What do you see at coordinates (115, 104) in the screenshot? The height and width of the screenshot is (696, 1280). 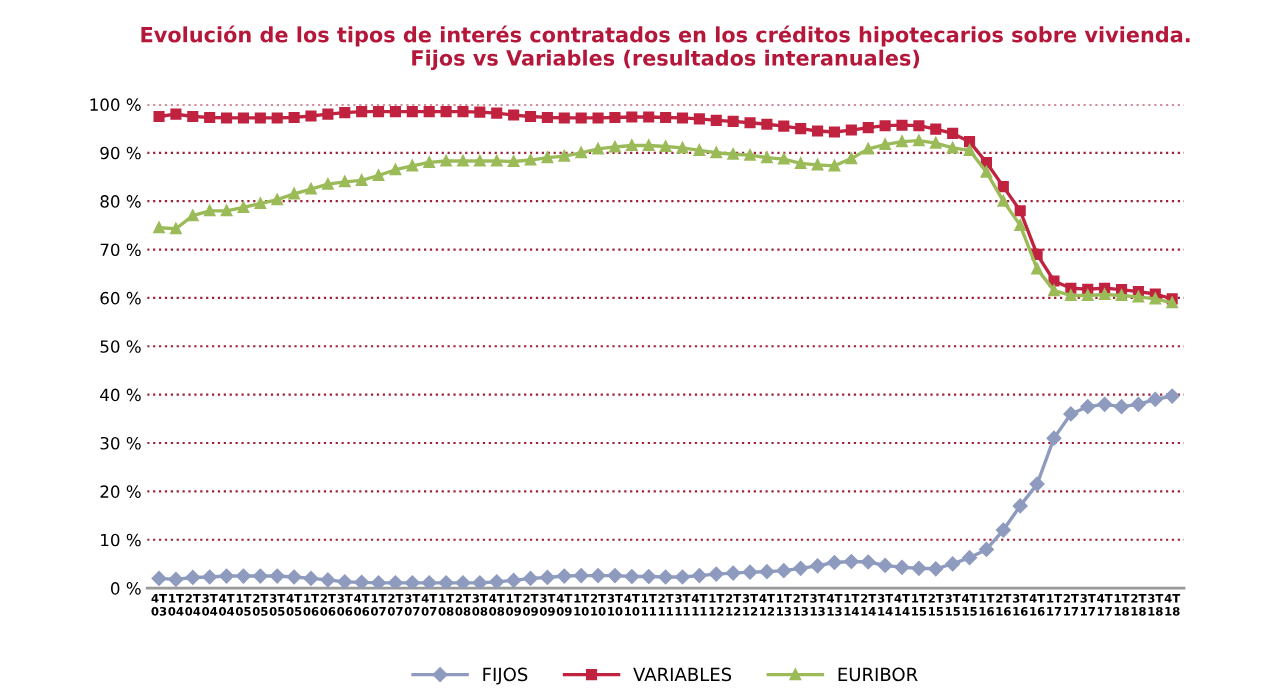 I see `y-tick-label: 100 %` at bounding box center [115, 104].